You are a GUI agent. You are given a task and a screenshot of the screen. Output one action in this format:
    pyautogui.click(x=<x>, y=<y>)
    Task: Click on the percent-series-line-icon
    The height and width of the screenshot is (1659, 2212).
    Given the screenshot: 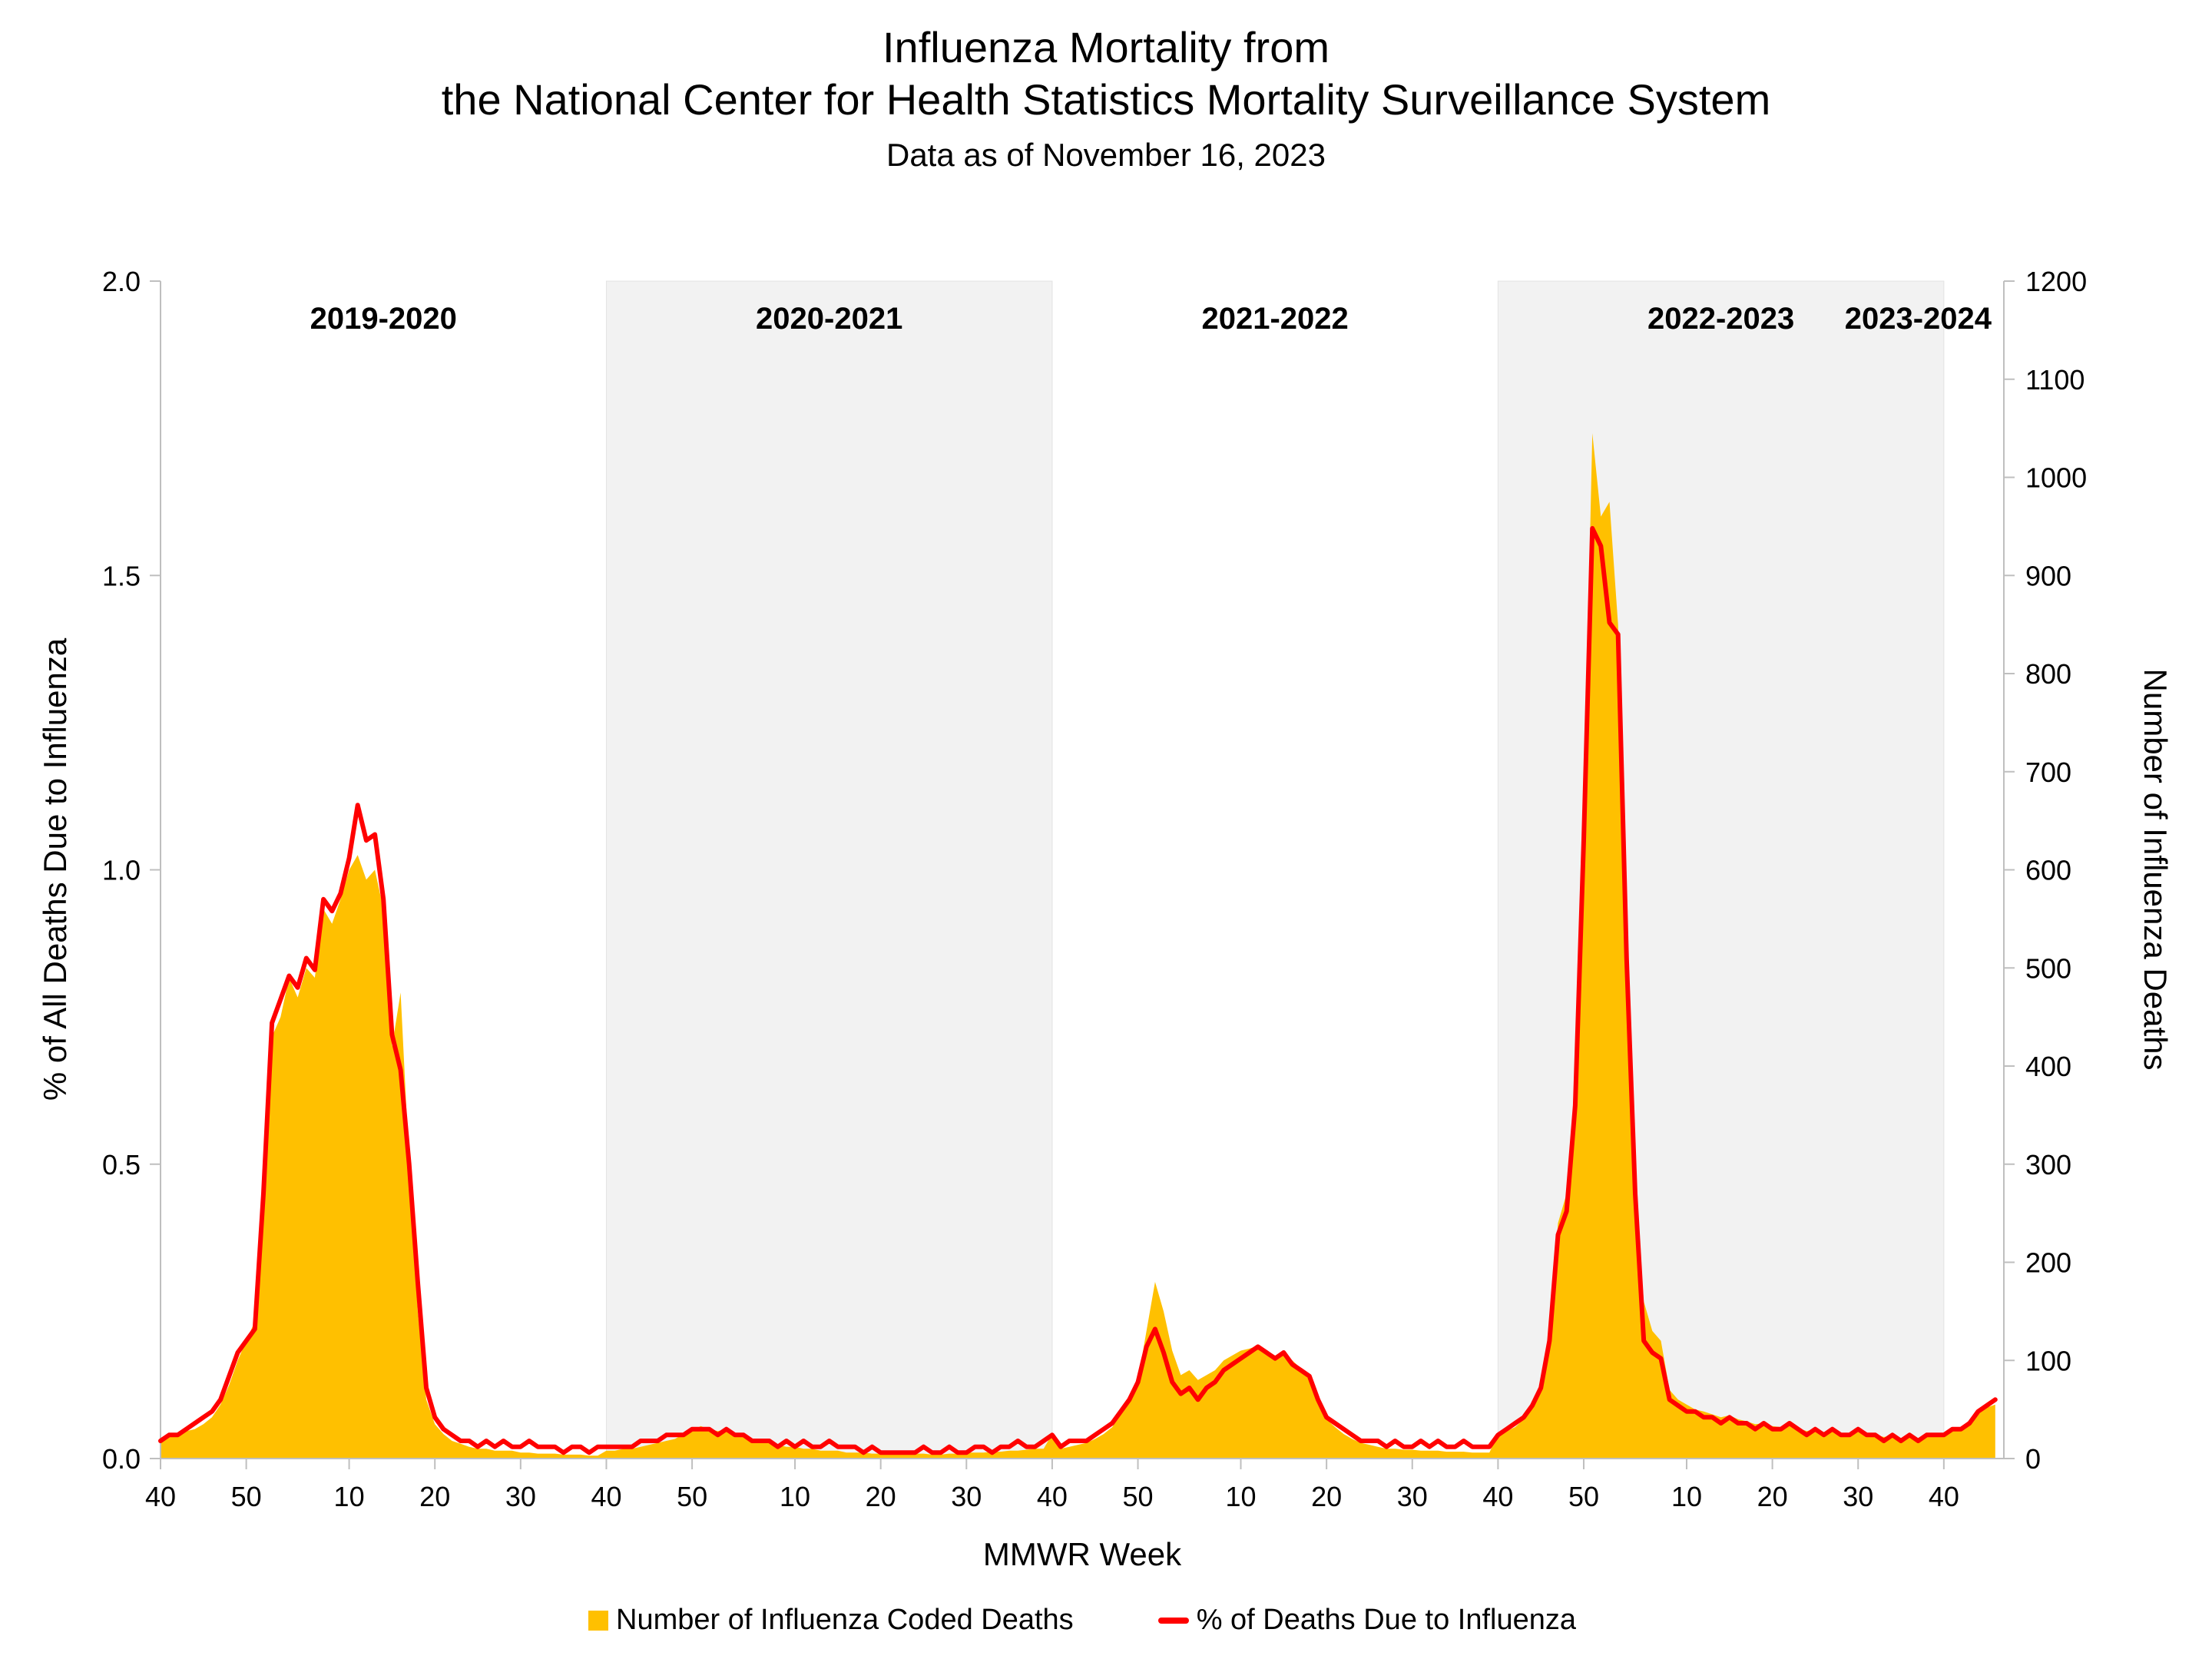 What is the action you would take?
    pyautogui.click(x=1173, y=1621)
    